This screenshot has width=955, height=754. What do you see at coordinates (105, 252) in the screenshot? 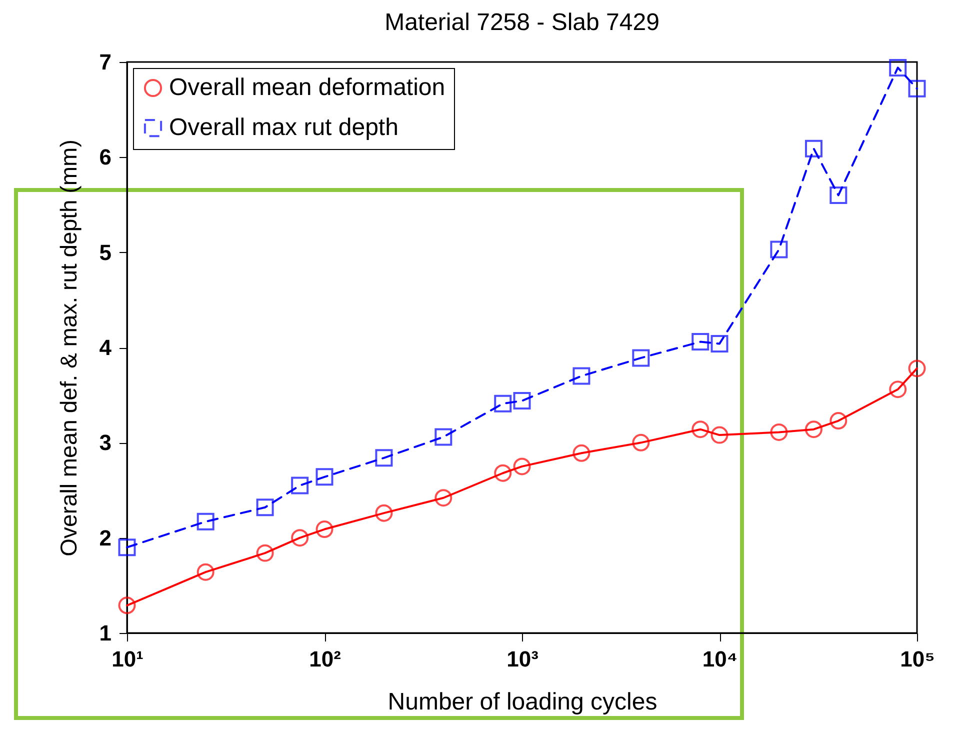
I see `y-tick-label: 5` at bounding box center [105, 252].